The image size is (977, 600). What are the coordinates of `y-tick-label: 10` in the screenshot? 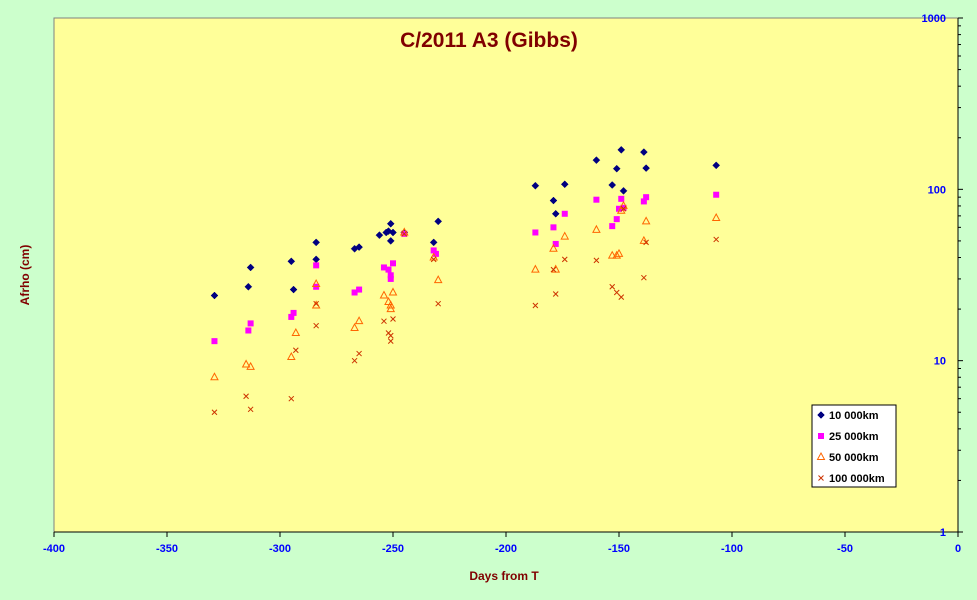 It's located at (940, 362).